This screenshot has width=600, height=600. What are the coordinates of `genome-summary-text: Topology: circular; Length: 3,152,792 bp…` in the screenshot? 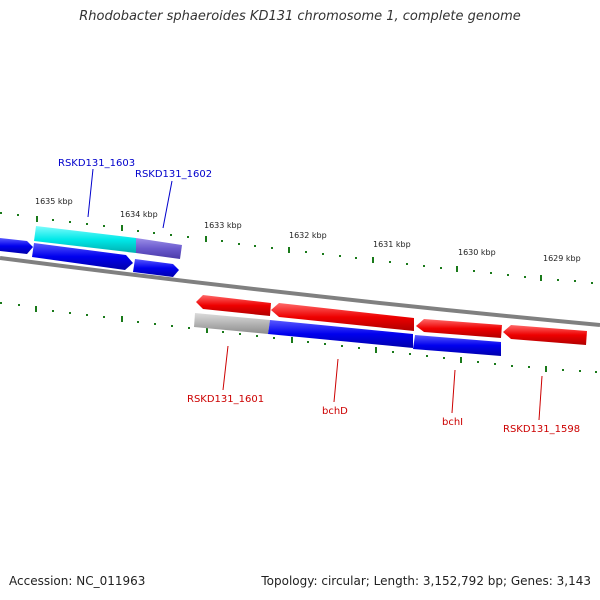 It's located at (426, 581).